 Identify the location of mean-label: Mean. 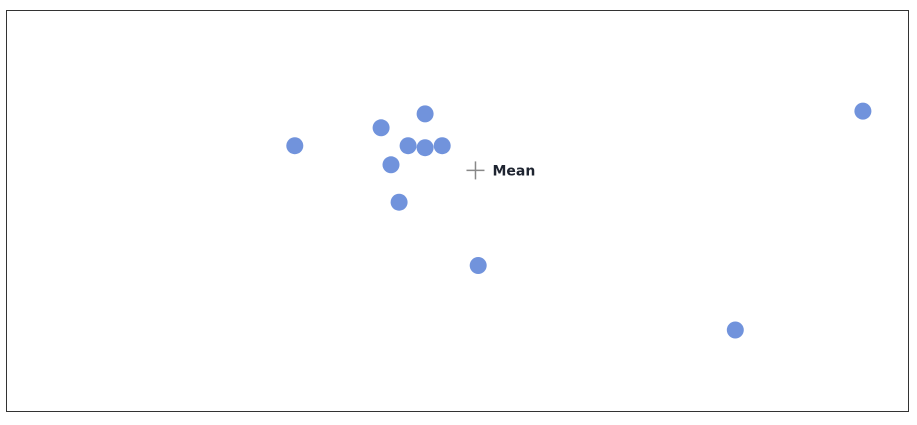
(513, 171).